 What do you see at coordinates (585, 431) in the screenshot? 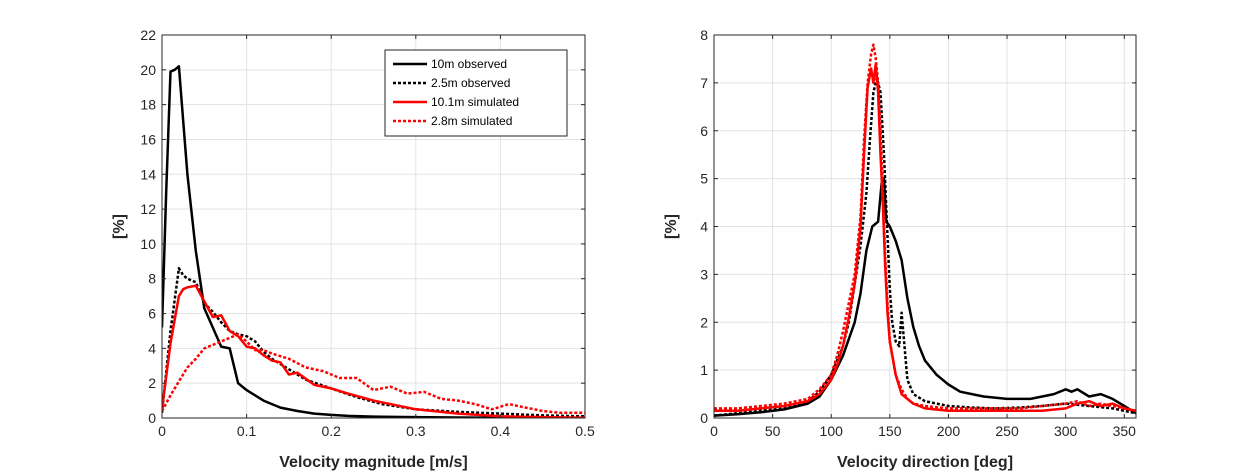
I see `x-tick-label: 0.5` at bounding box center [585, 431].